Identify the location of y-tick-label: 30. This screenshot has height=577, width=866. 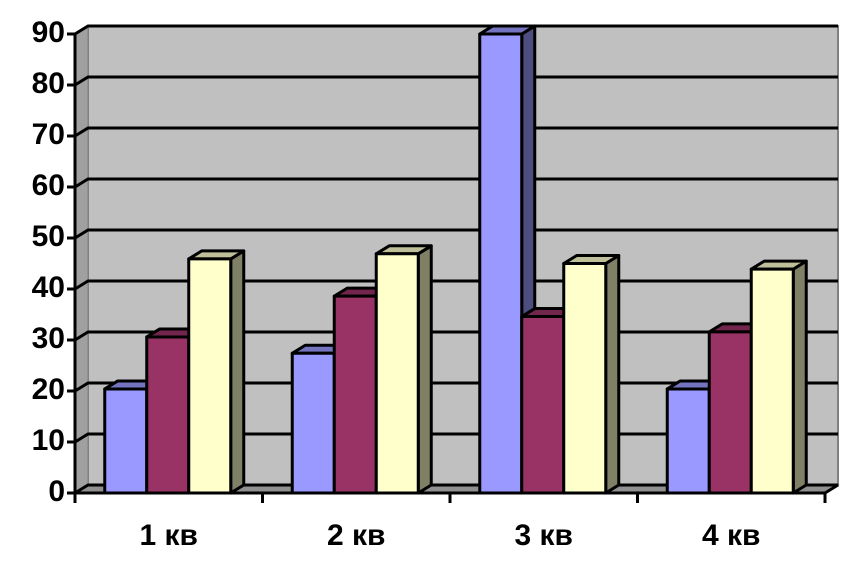
(48, 338).